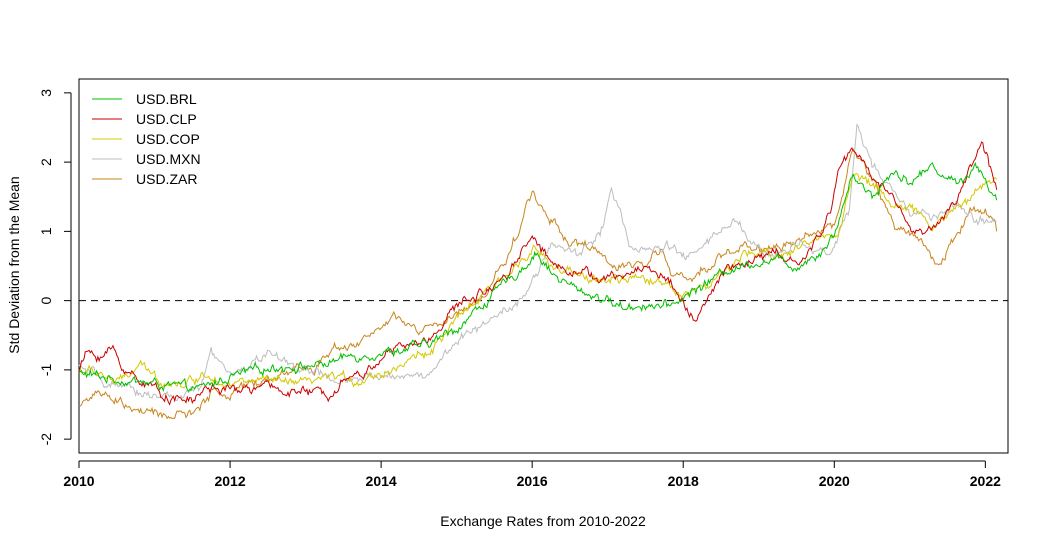 Image resolution: width=1049 pixels, height=550 pixels. What do you see at coordinates (55, 267) in the screenshot?
I see `y-axis: -2 -1 0 1 2 3` at bounding box center [55, 267].